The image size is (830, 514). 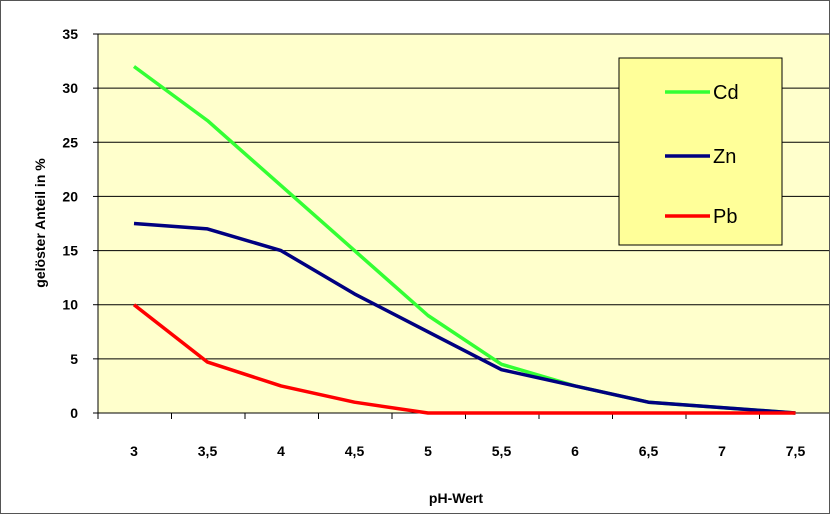 What do you see at coordinates (456, 498) in the screenshot?
I see `x-axis-title: pH-Wert` at bounding box center [456, 498].